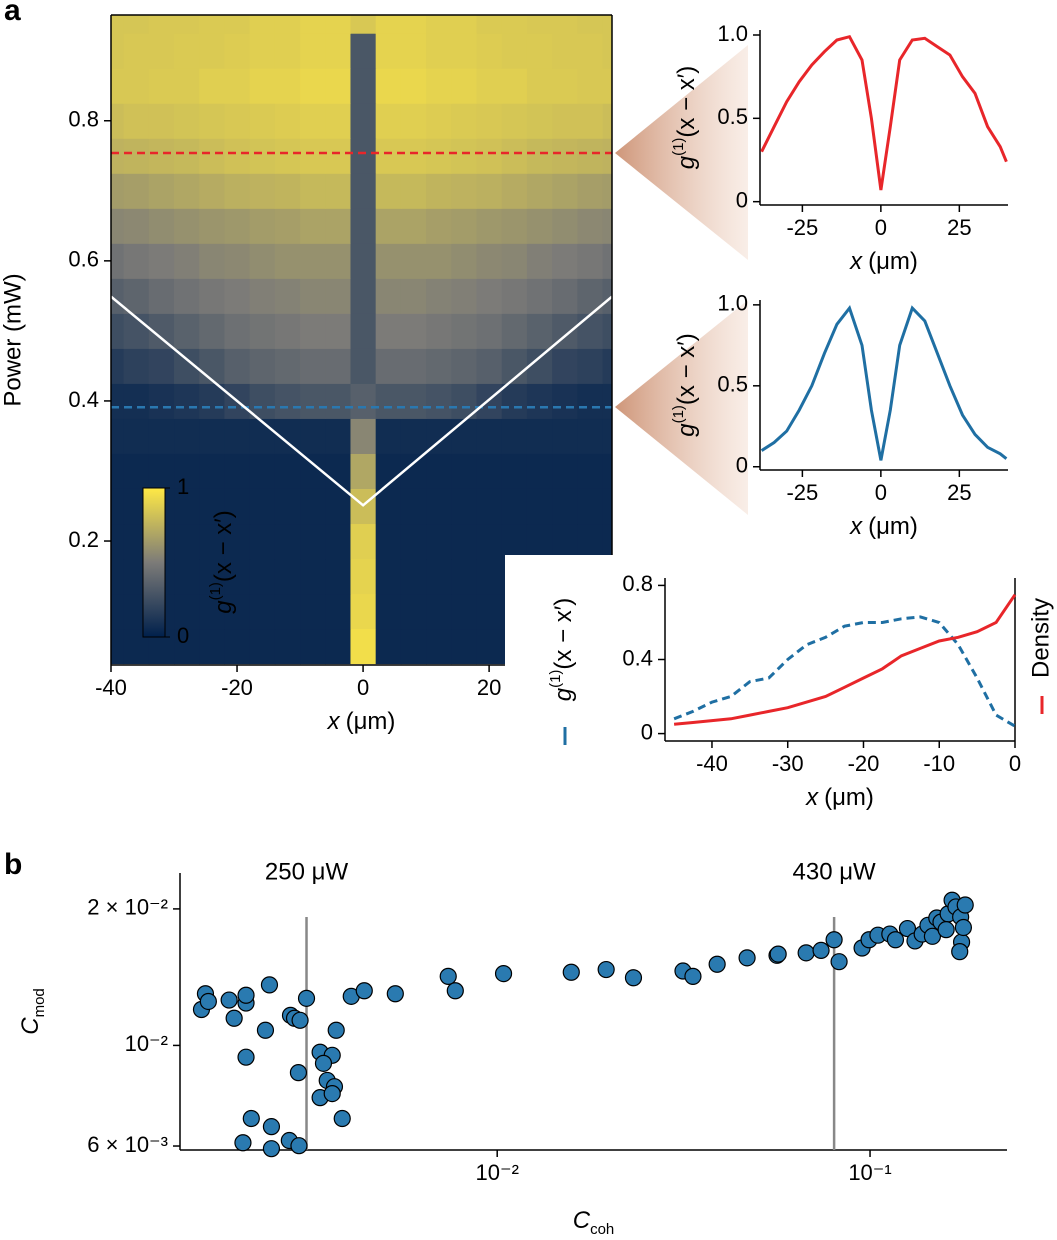 The image size is (1057, 1240). What do you see at coordinates (732, 384) in the screenshot?
I see `y-tick-label: 0.5` at bounding box center [732, 384].